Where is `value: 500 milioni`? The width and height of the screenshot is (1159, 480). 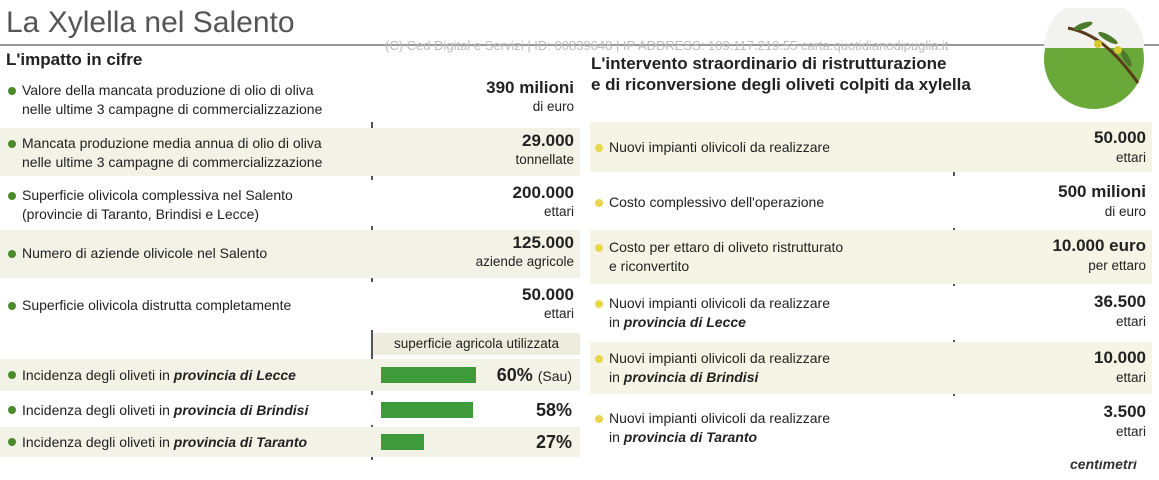
value: 500 milioni is located at coordinates (1102, 191).